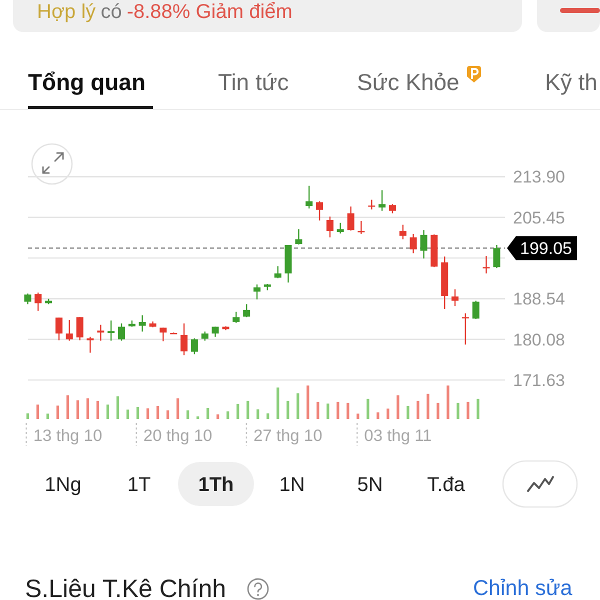 The height and width of the screenshot is (600, 600). What do you see at coordinates (539, 340) in the screenshot?
I see `y-tick-label: 180.08` at bounding box center [539, 340].